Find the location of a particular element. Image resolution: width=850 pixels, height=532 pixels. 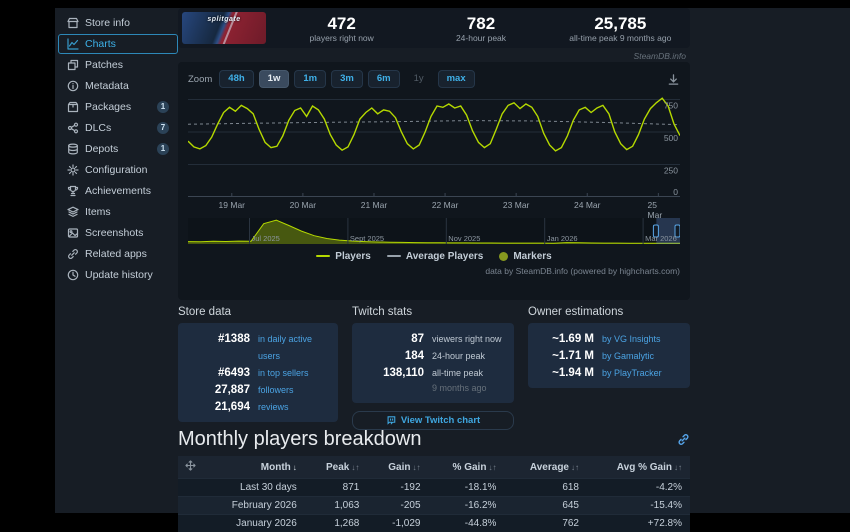

svg-text: 750 is located at coordinates (671, 106).